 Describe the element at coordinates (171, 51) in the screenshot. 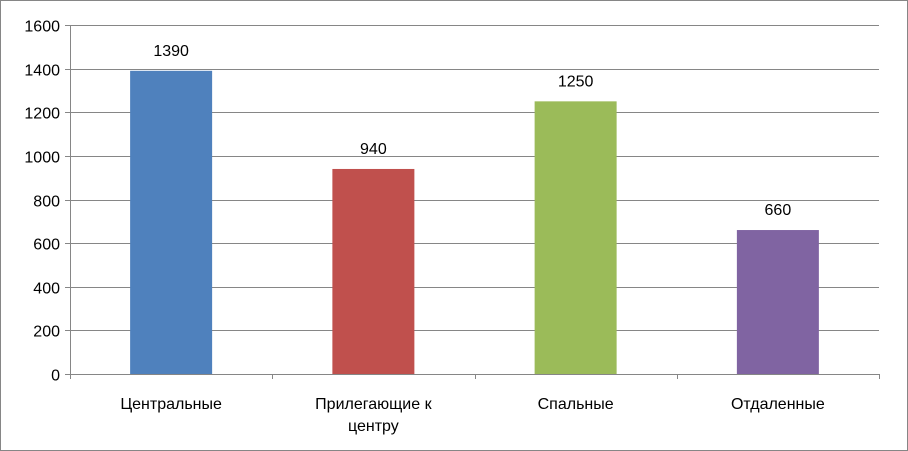

I see `data-label: 1390` at that location.